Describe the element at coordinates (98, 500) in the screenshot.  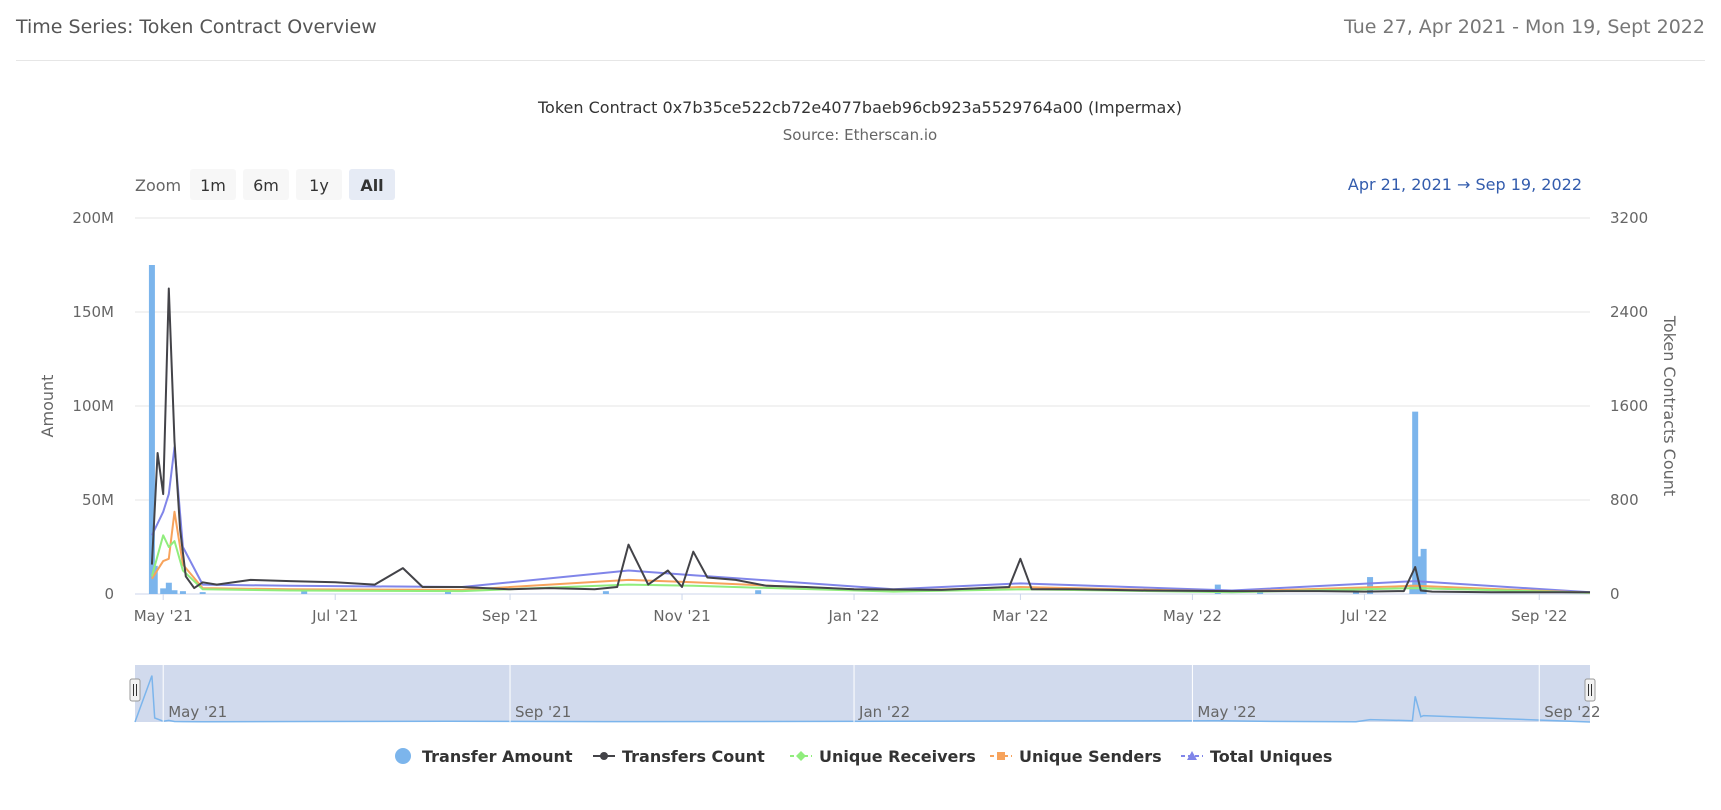
I see `y-left-tick-label: 50M` at that location.